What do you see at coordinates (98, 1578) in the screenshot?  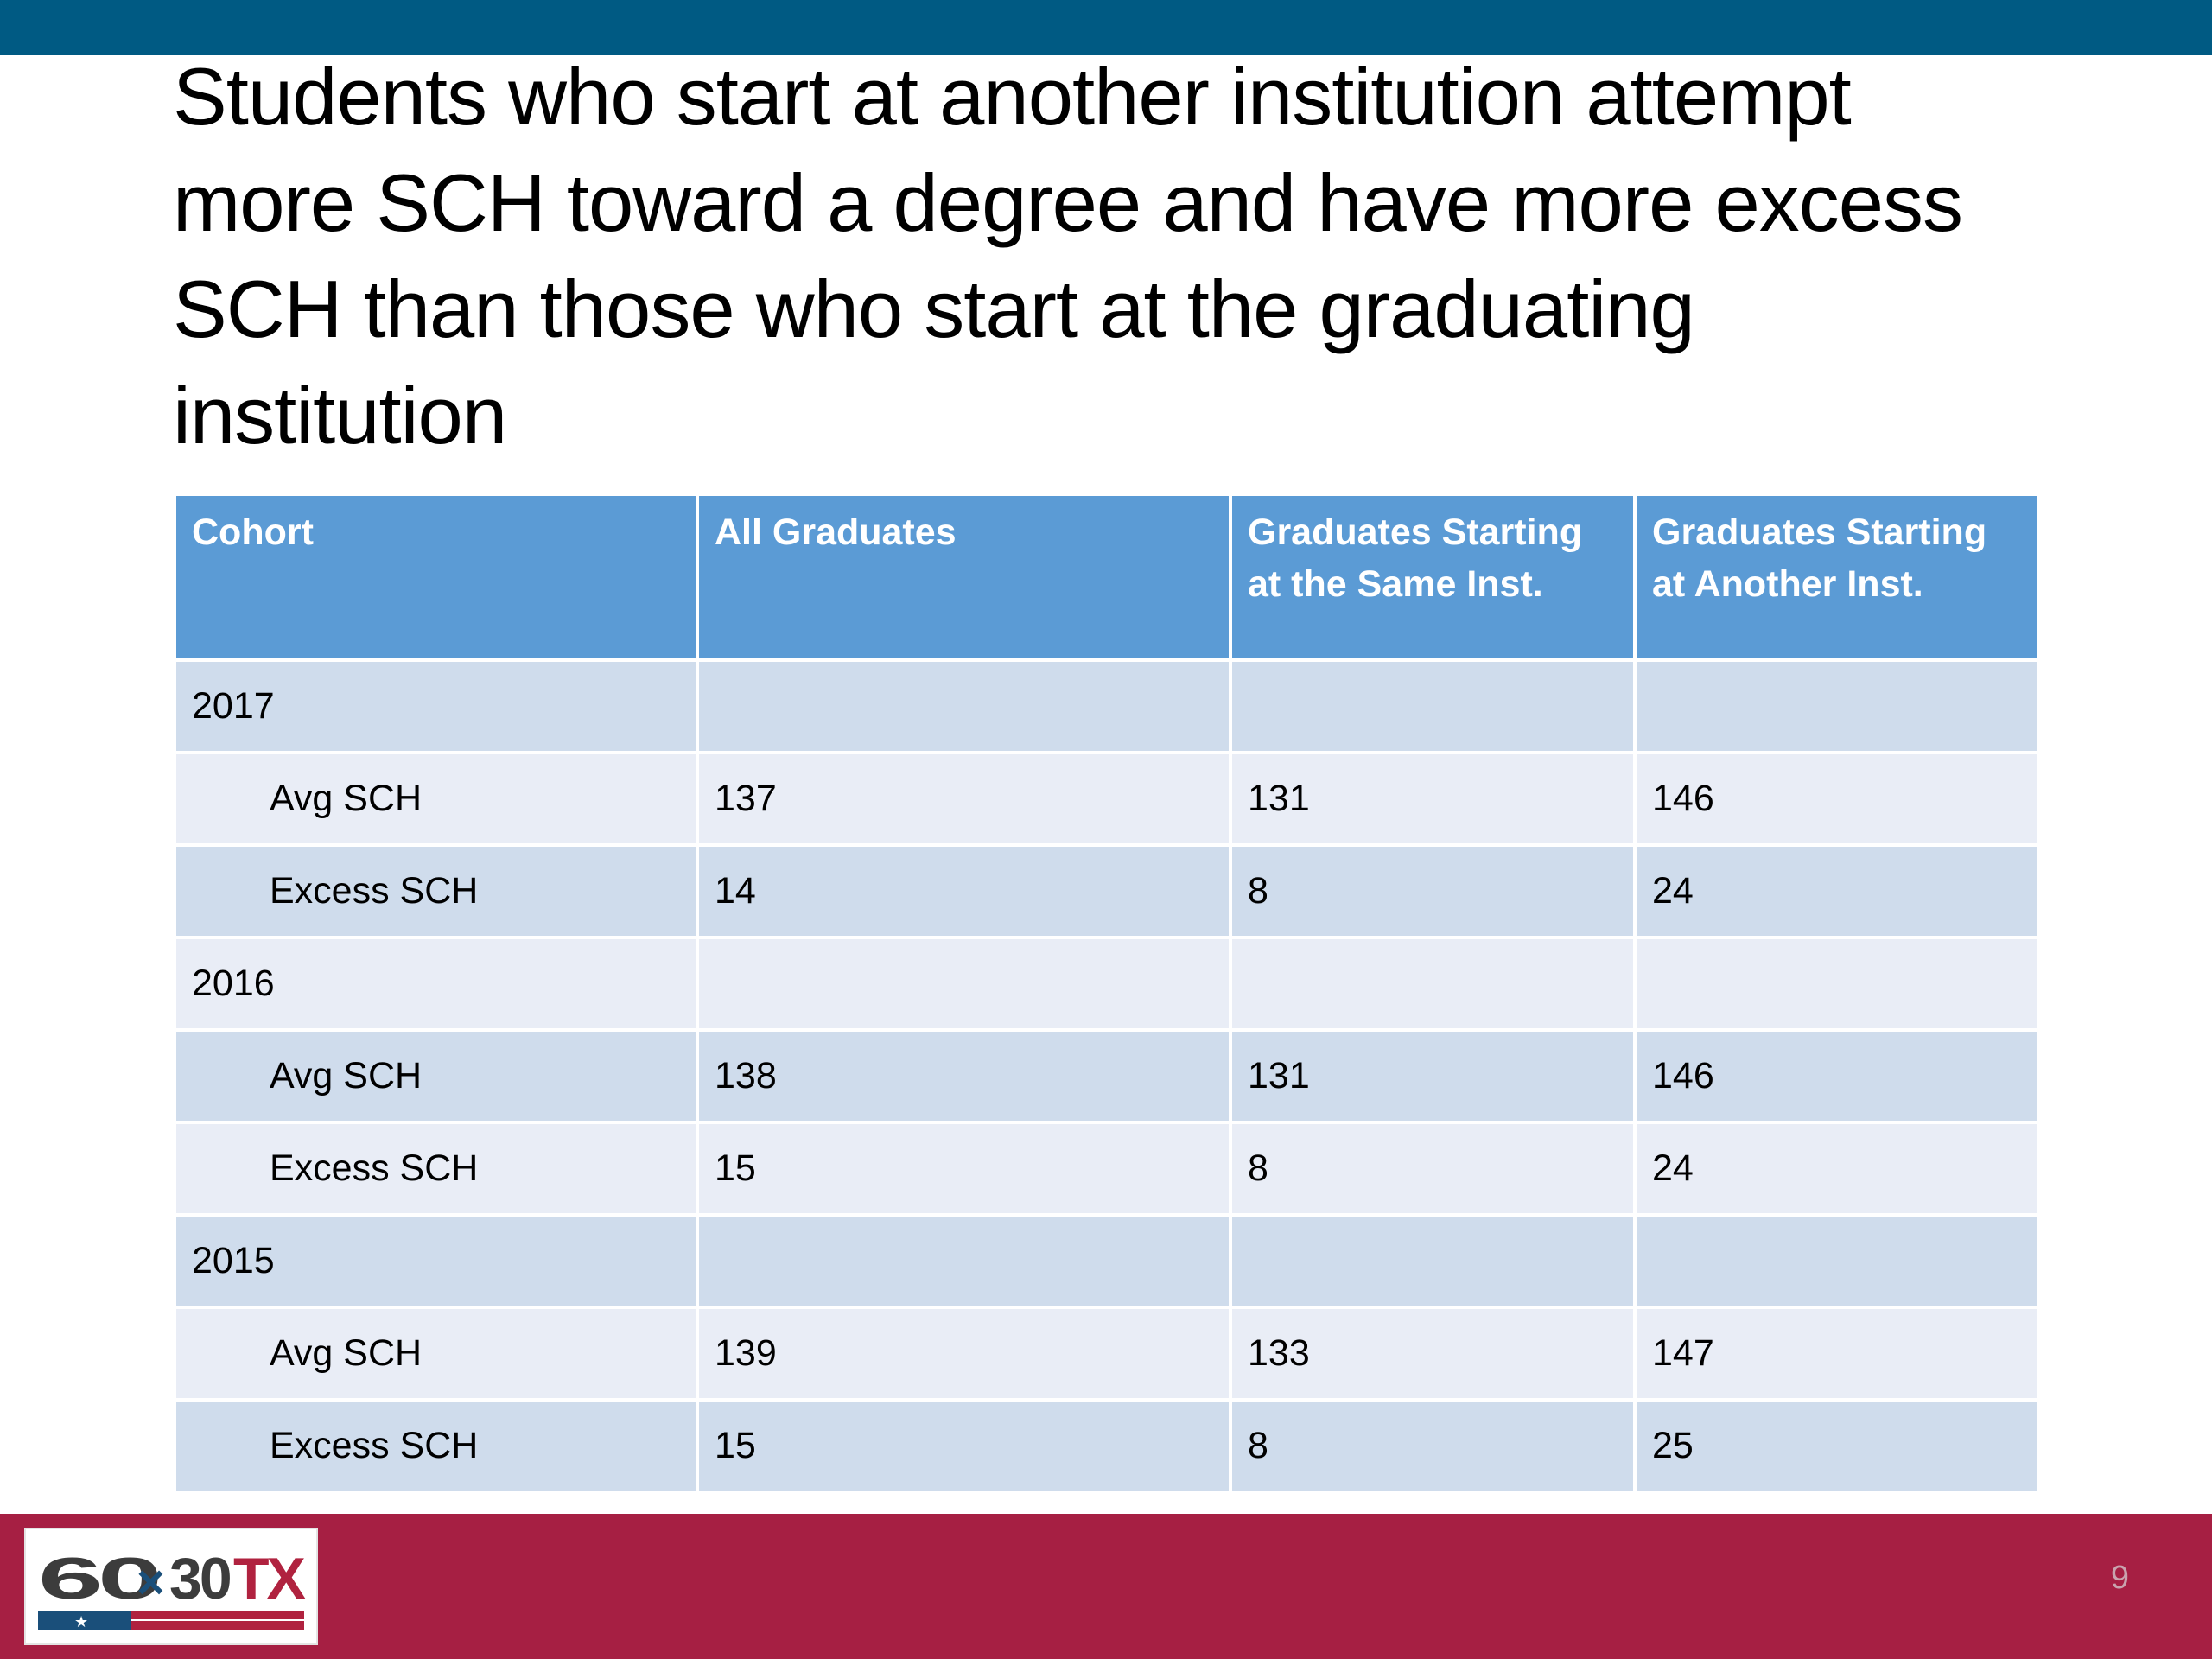 I see `svg-text: 60` at bounding box center [98, 1578].